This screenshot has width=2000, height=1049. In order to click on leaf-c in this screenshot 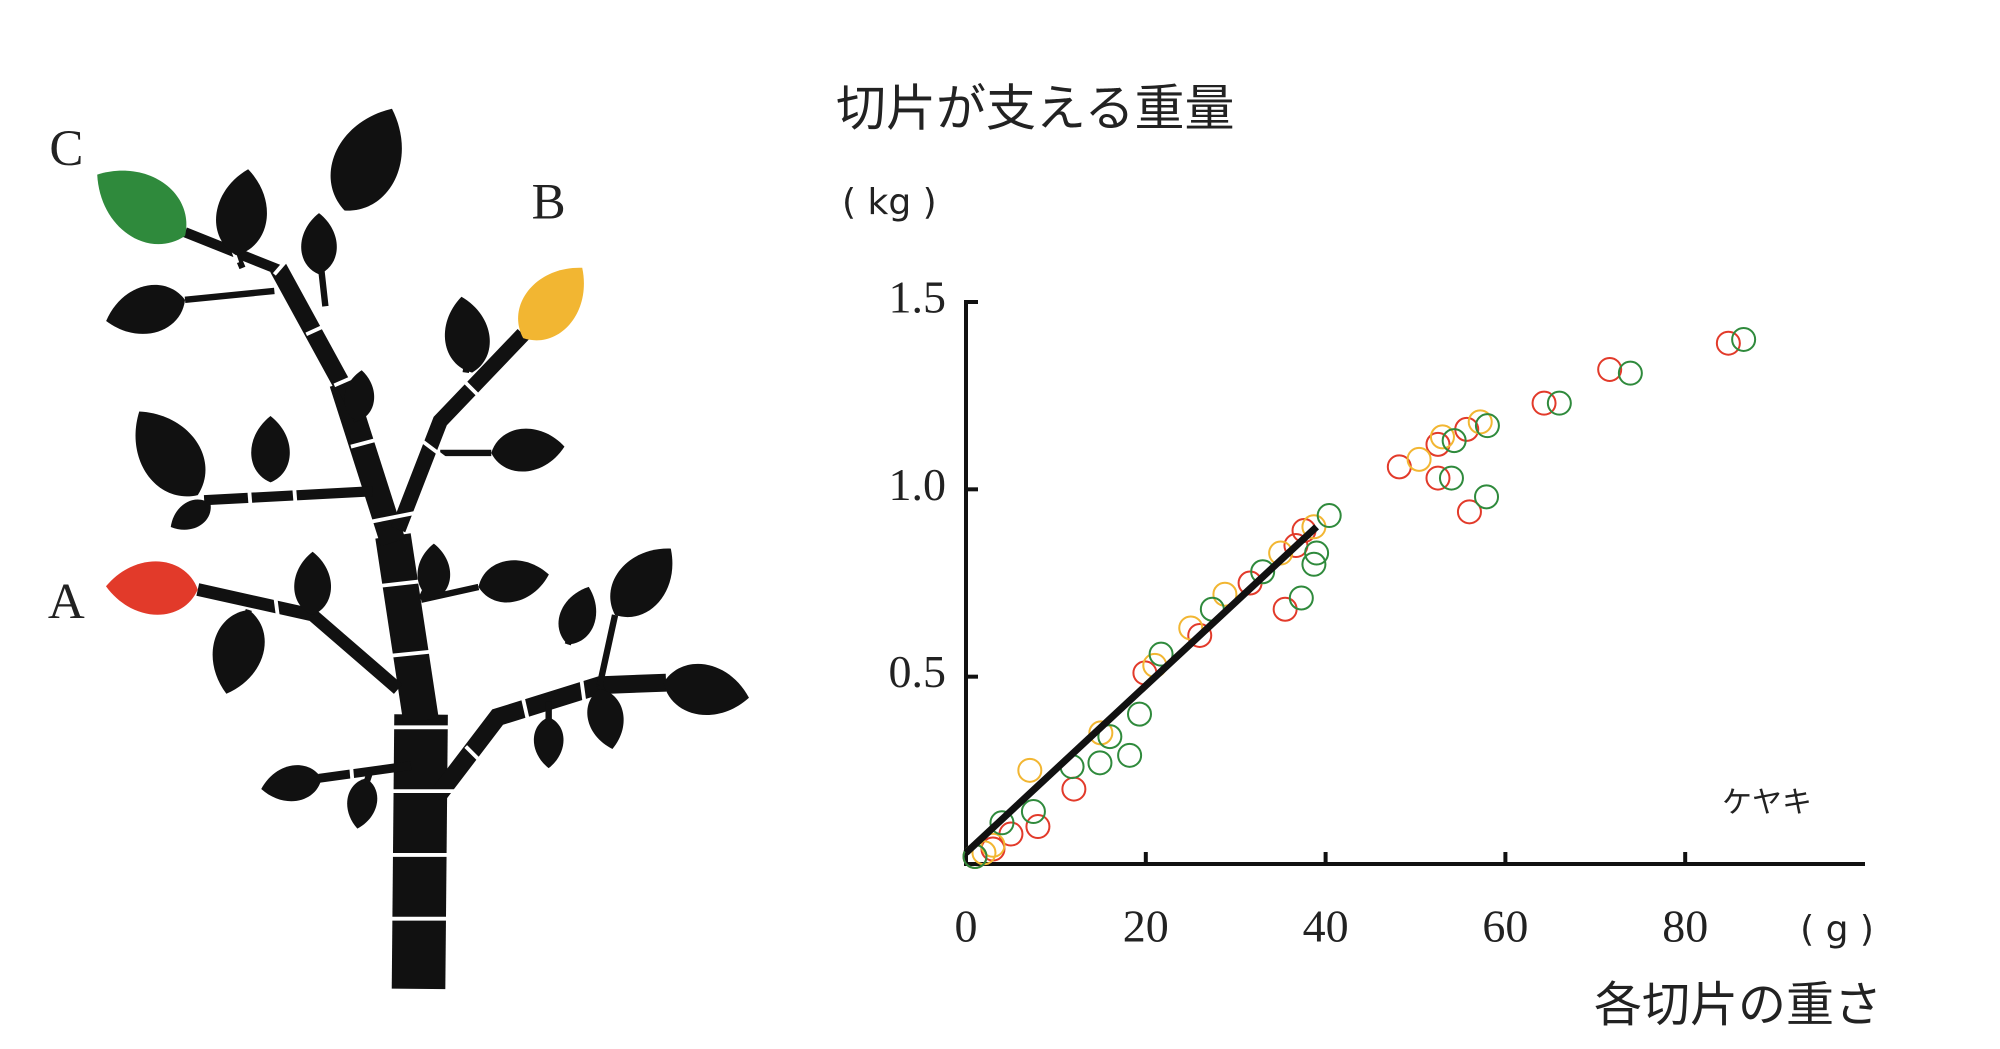, I will do `click(141, 205)`.